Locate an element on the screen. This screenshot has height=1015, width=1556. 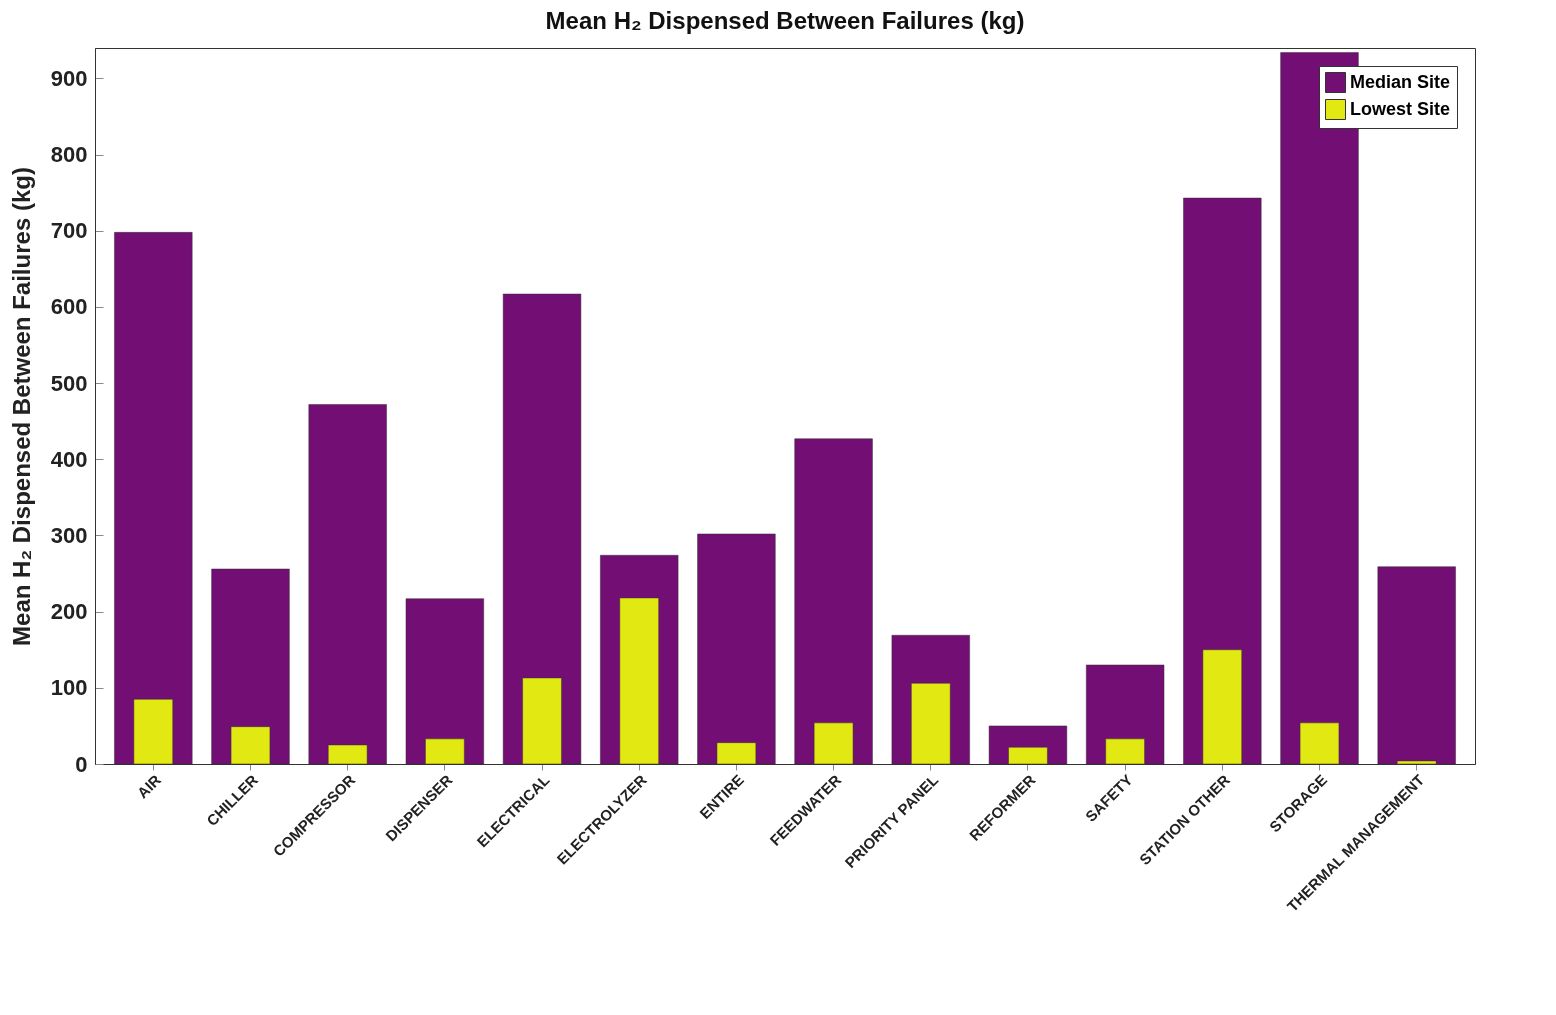
y-tick-label: 100 is located at coordinates (69, 688).